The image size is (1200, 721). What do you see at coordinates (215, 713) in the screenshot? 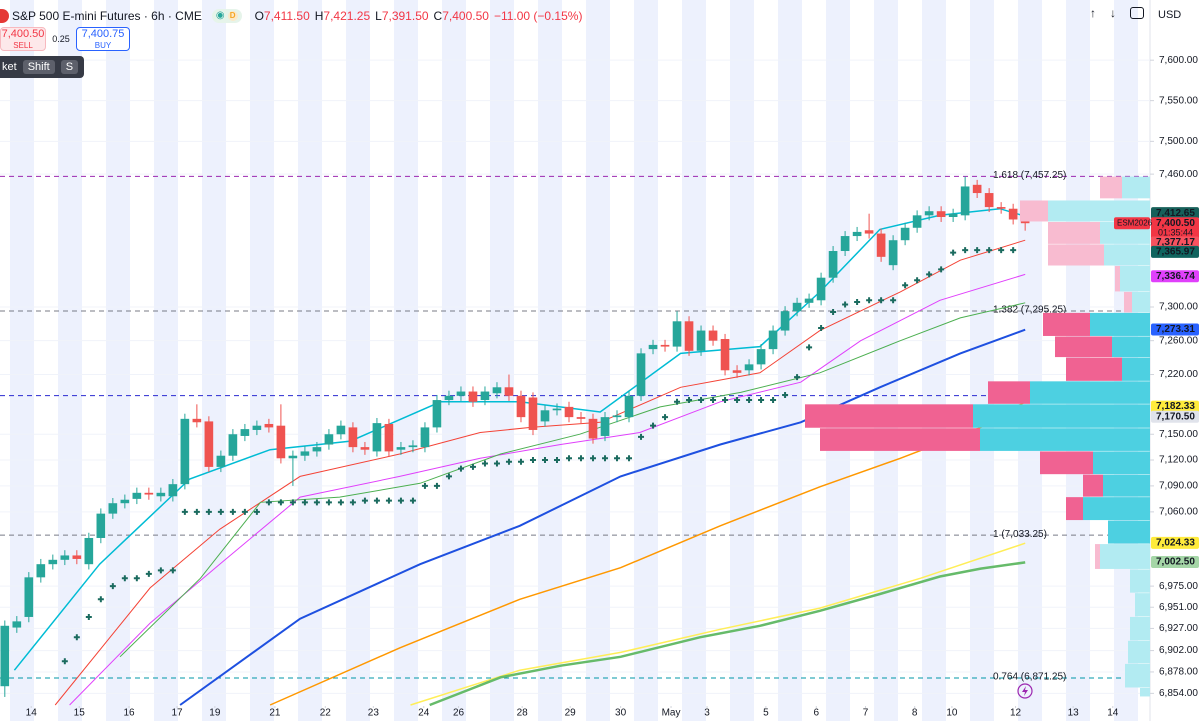
I see `x-tick-label: 19` at bounding box center [215, 713].